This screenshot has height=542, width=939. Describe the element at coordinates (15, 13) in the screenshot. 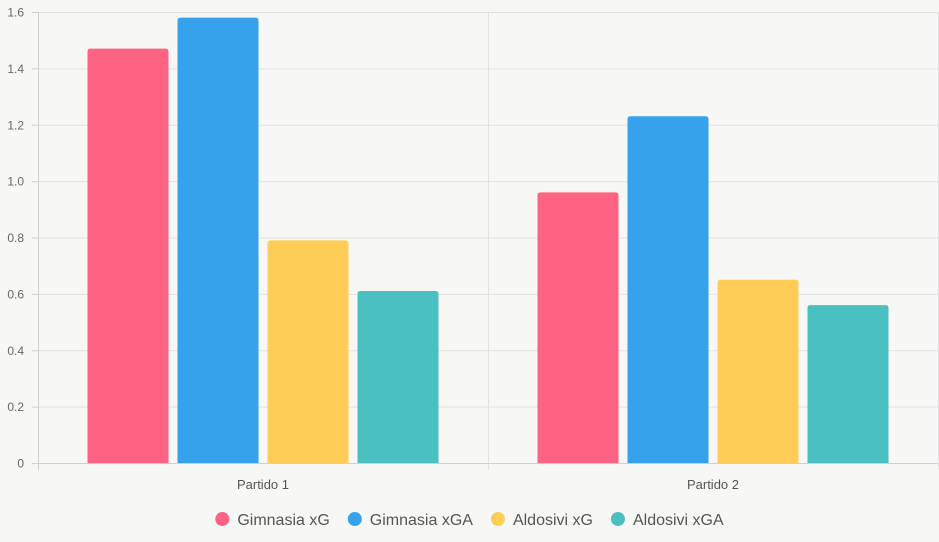

I see `y-tick-label: 1.6` at that location.